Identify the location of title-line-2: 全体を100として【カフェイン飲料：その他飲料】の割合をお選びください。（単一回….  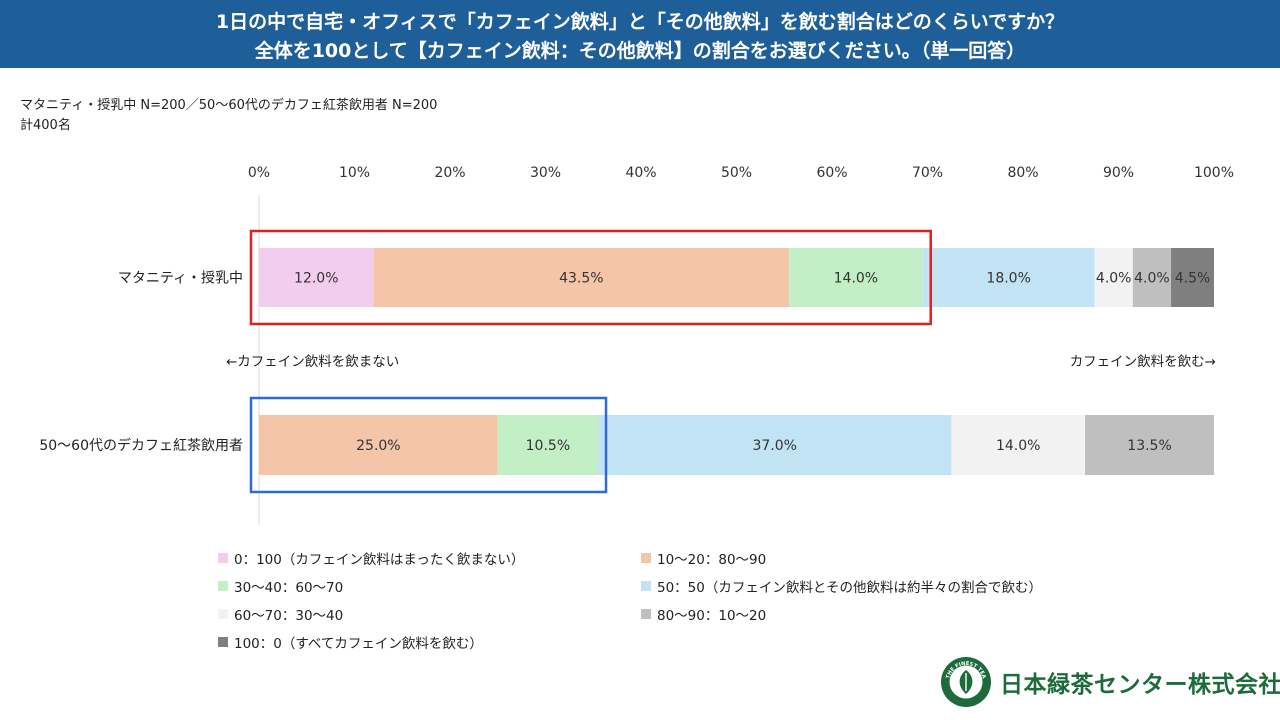
(640, 51).